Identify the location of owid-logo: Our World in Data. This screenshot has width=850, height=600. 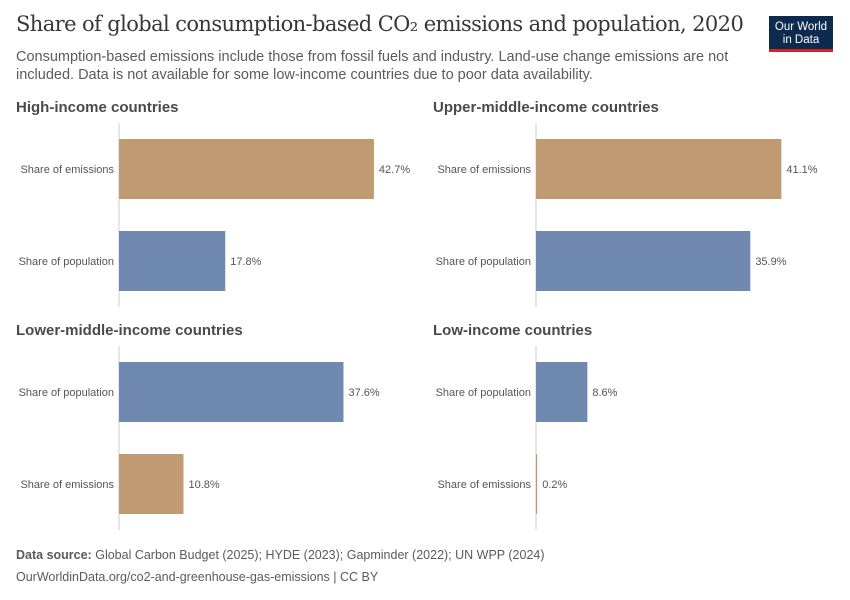
(801, 34).